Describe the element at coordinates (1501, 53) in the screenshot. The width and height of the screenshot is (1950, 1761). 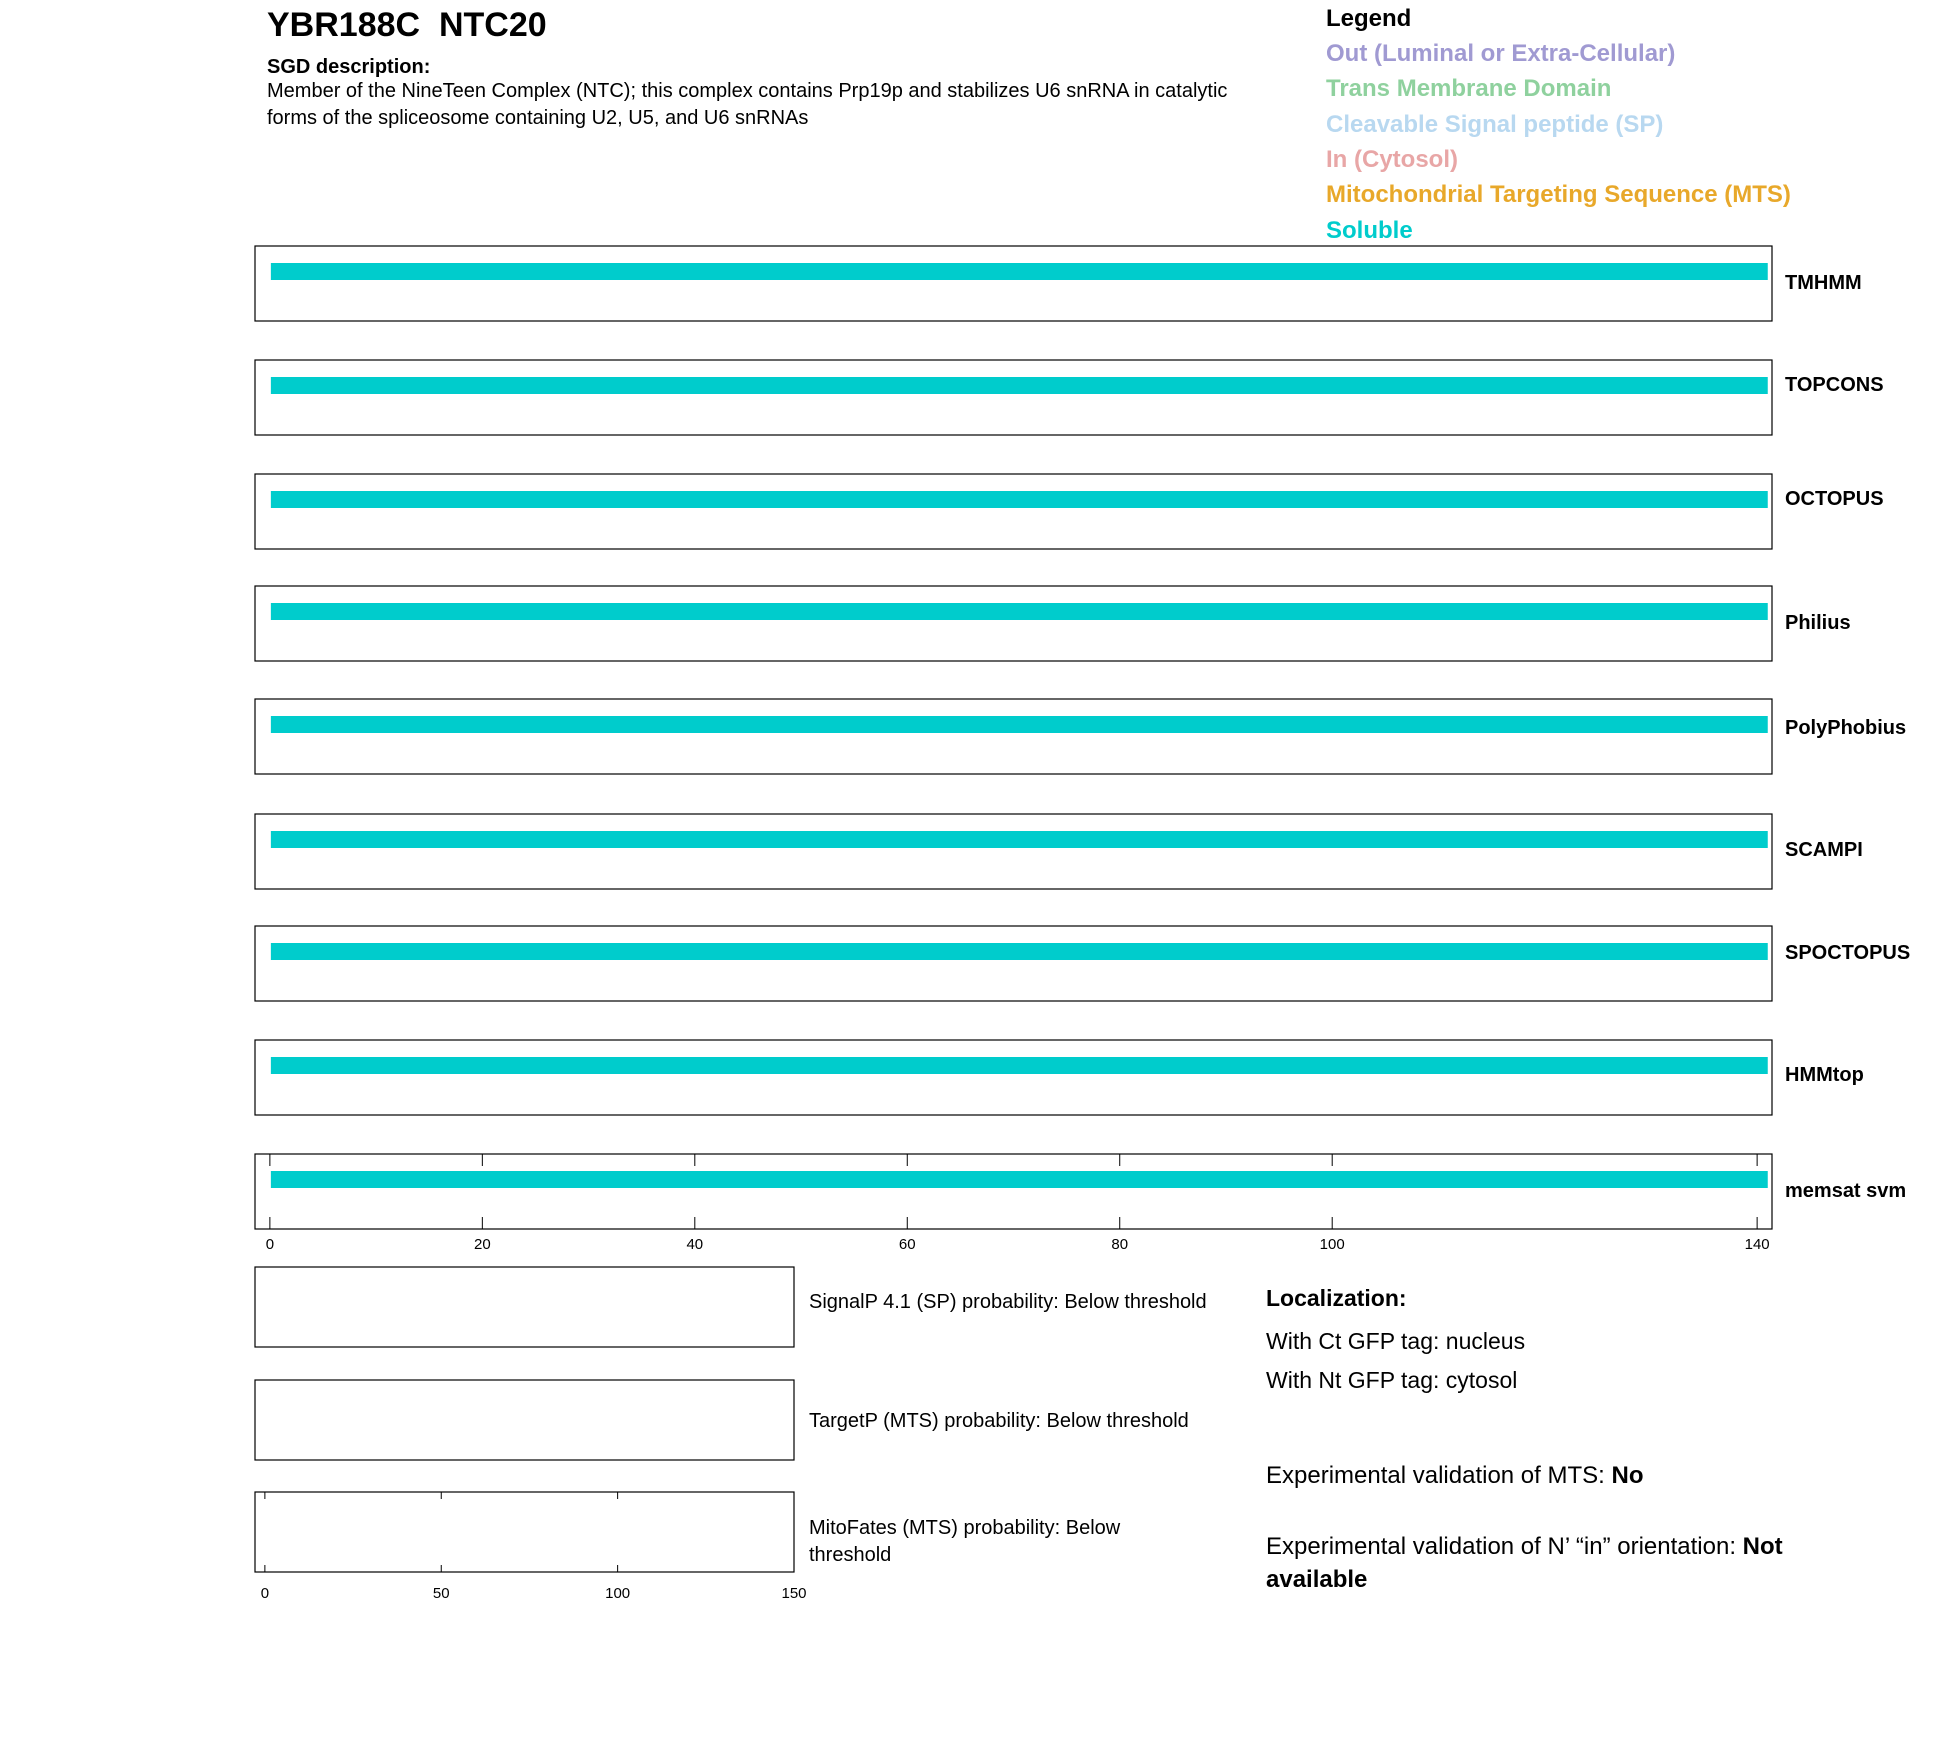
I see `legend-entry: Out (Luminal or Extra-Cellular)` at that location.